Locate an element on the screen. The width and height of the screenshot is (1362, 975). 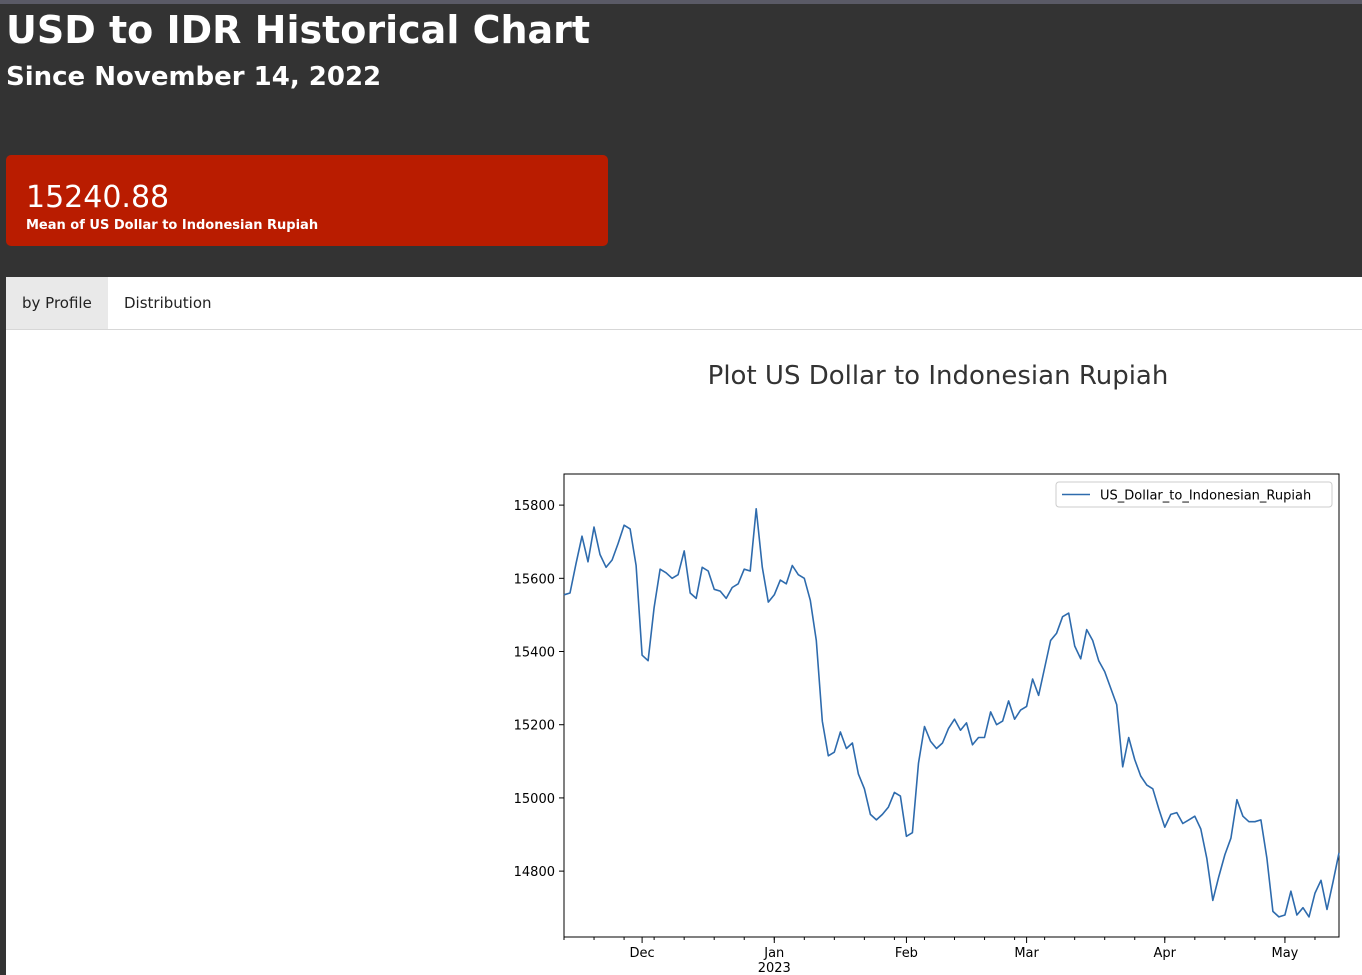
metric-value: 15240.88 is located at coordinates (98, 197).